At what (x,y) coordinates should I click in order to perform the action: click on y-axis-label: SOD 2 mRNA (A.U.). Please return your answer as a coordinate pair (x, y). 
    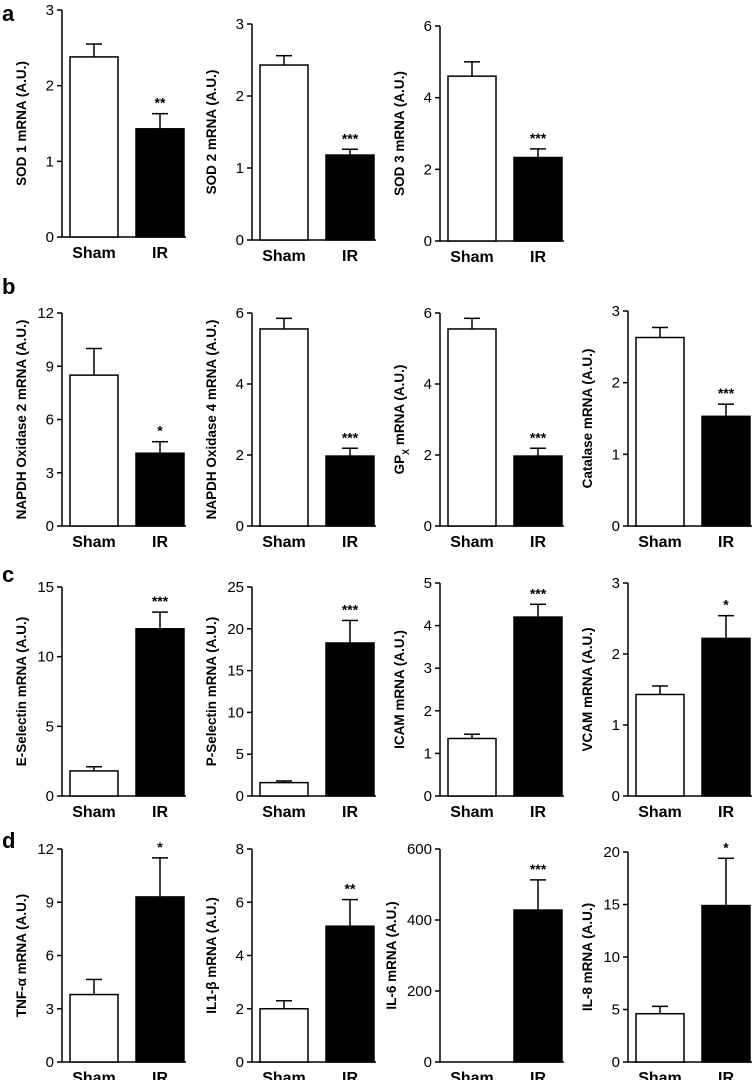
    Looking at the image, I should click on (211, 132).